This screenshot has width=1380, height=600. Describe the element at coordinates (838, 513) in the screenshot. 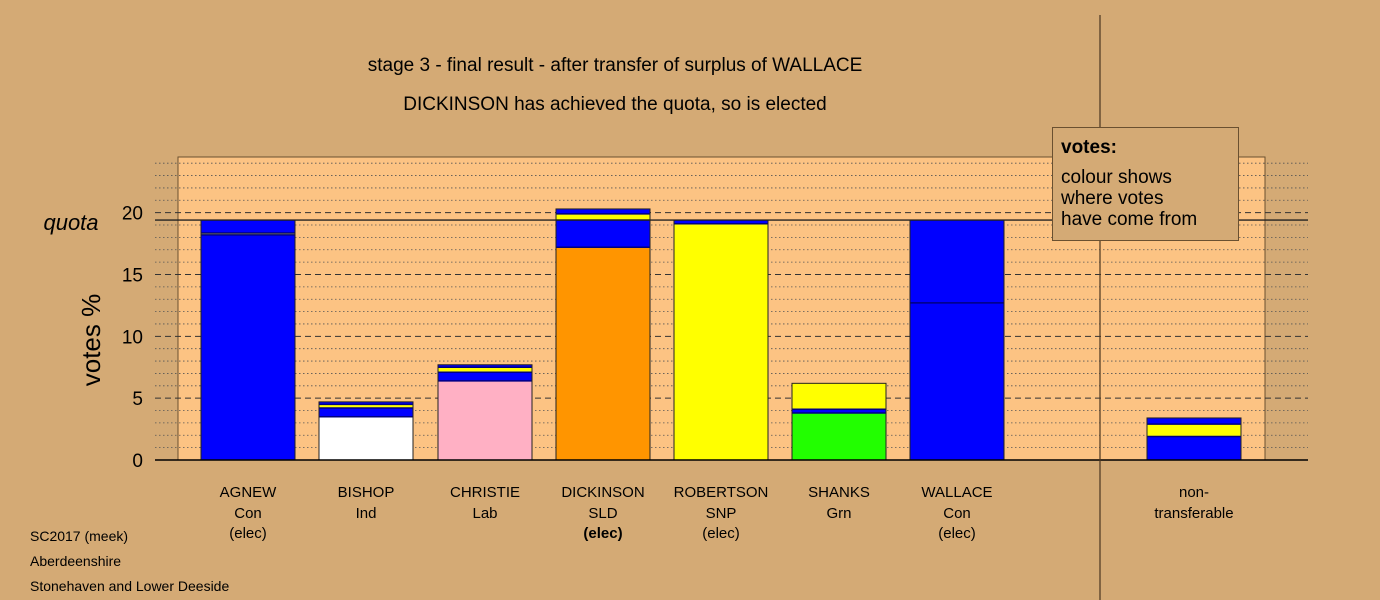

I see `candidate-party: Grn` at that location.